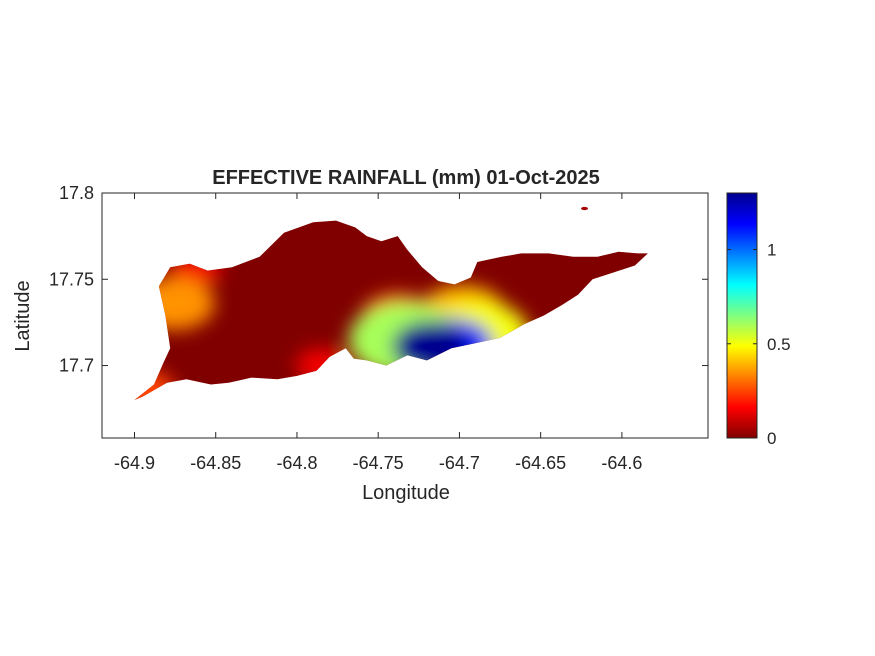 This screenshot has width=875, height=656. I want to click on y-tick-label: 17.8, so click(76, 193).